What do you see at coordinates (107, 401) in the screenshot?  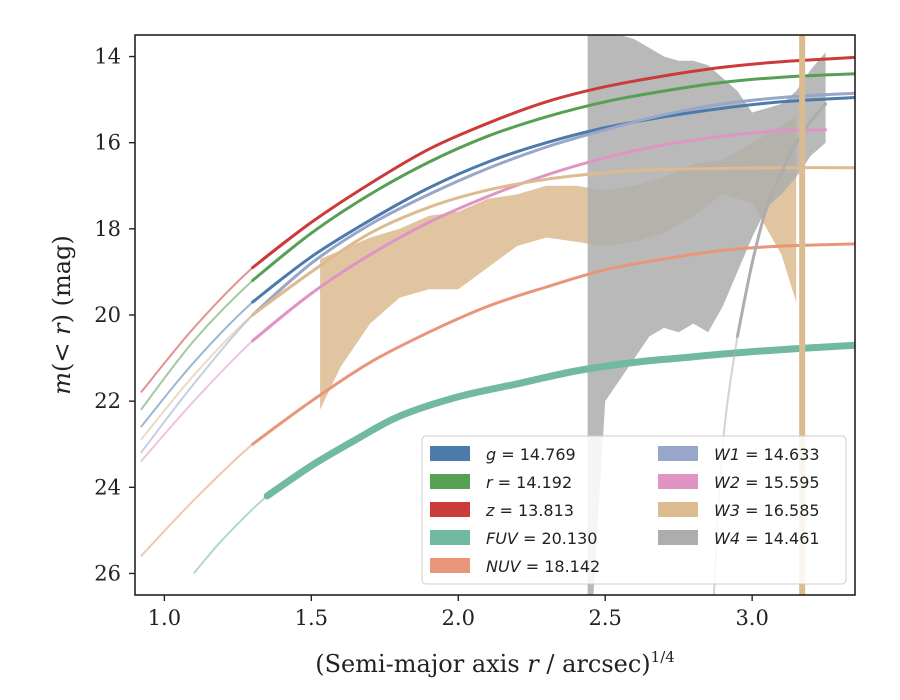 I see `y-tick-label: 22` at bounding box center [107, 401].